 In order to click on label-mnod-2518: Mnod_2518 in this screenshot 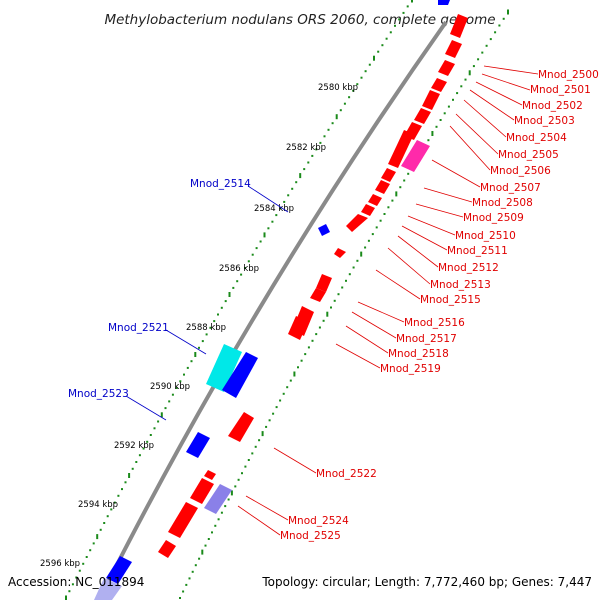, I will do `click(418, 354)`.